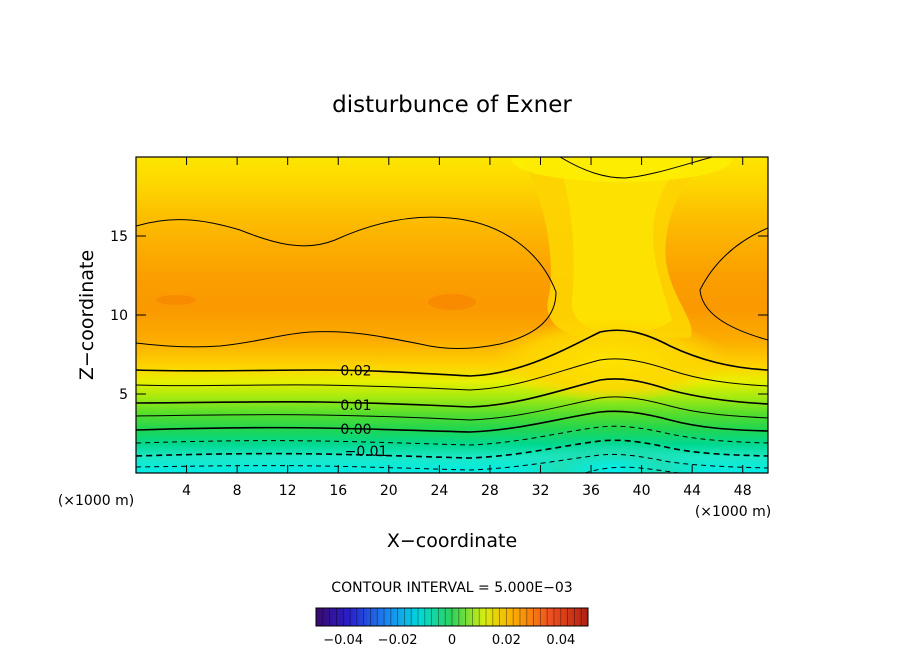 This screenshot has height=654, width=904. What do you see at coordinates (119, 316) in the screenshot?
I see `y-tick-label: 10` at bounding box center [119, 316].